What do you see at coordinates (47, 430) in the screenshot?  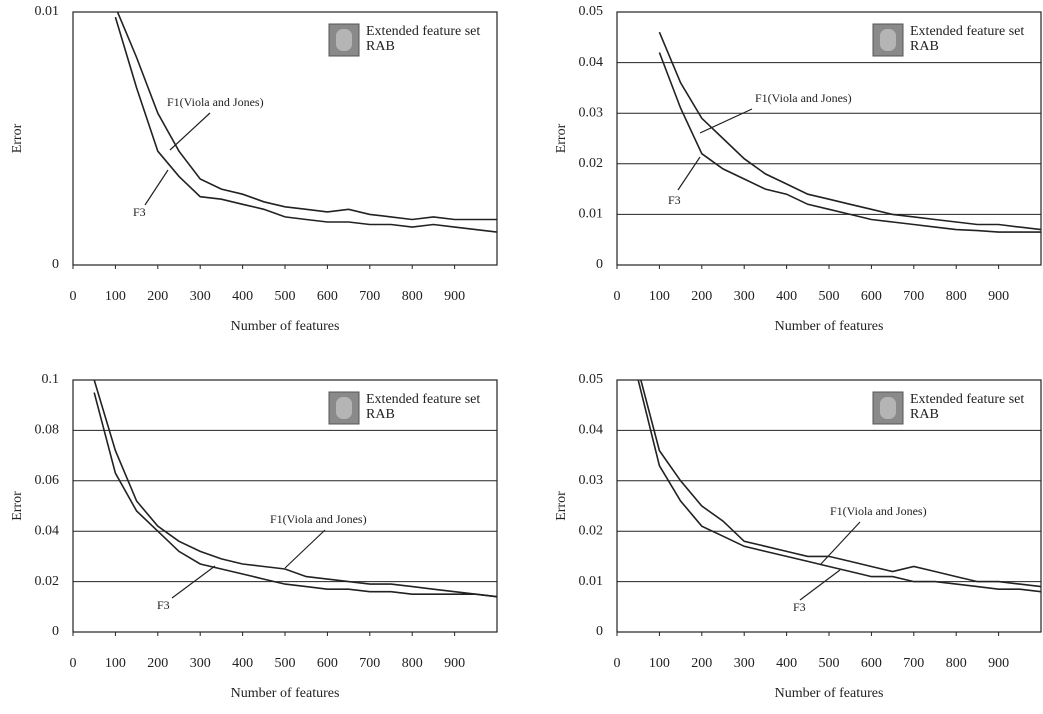 I see `y-tick-label: 0.08` at bounding box center [47, 430].